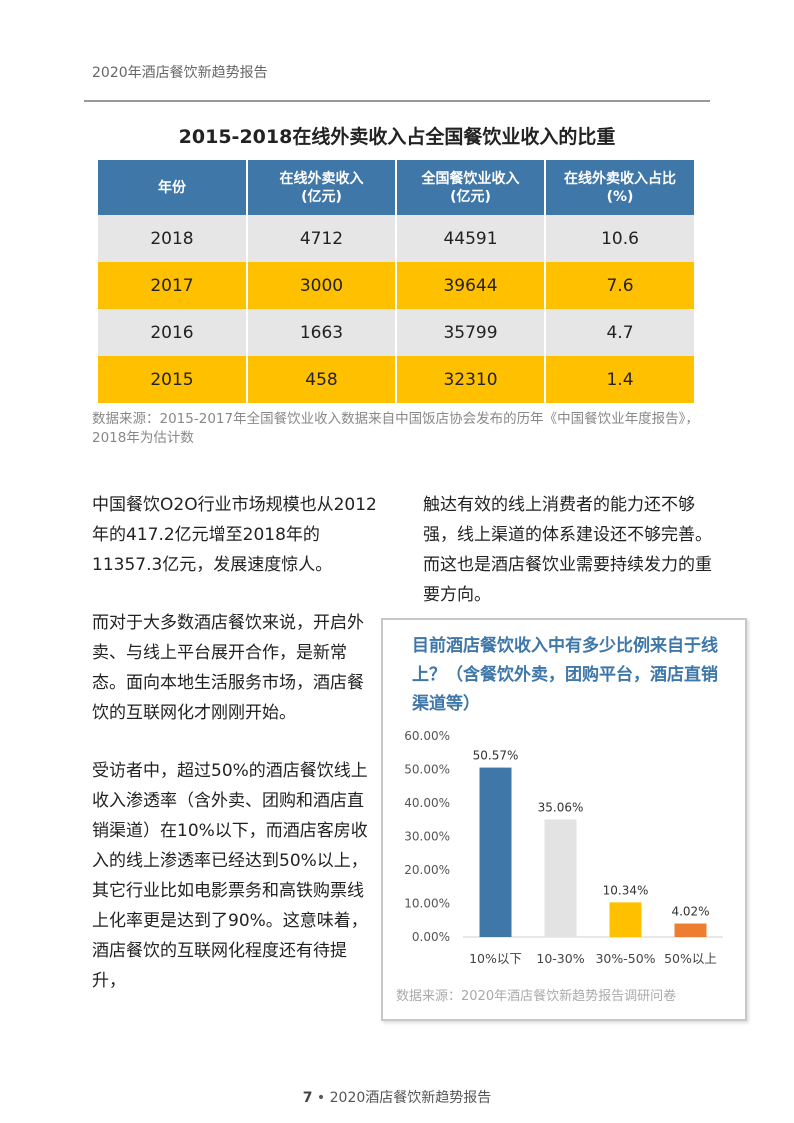 This screenshot has width=794, height=1123. Describe the element at coordinates (427, 736) in the screenshot. I see `y-tick-label: 60.00%` at that location.